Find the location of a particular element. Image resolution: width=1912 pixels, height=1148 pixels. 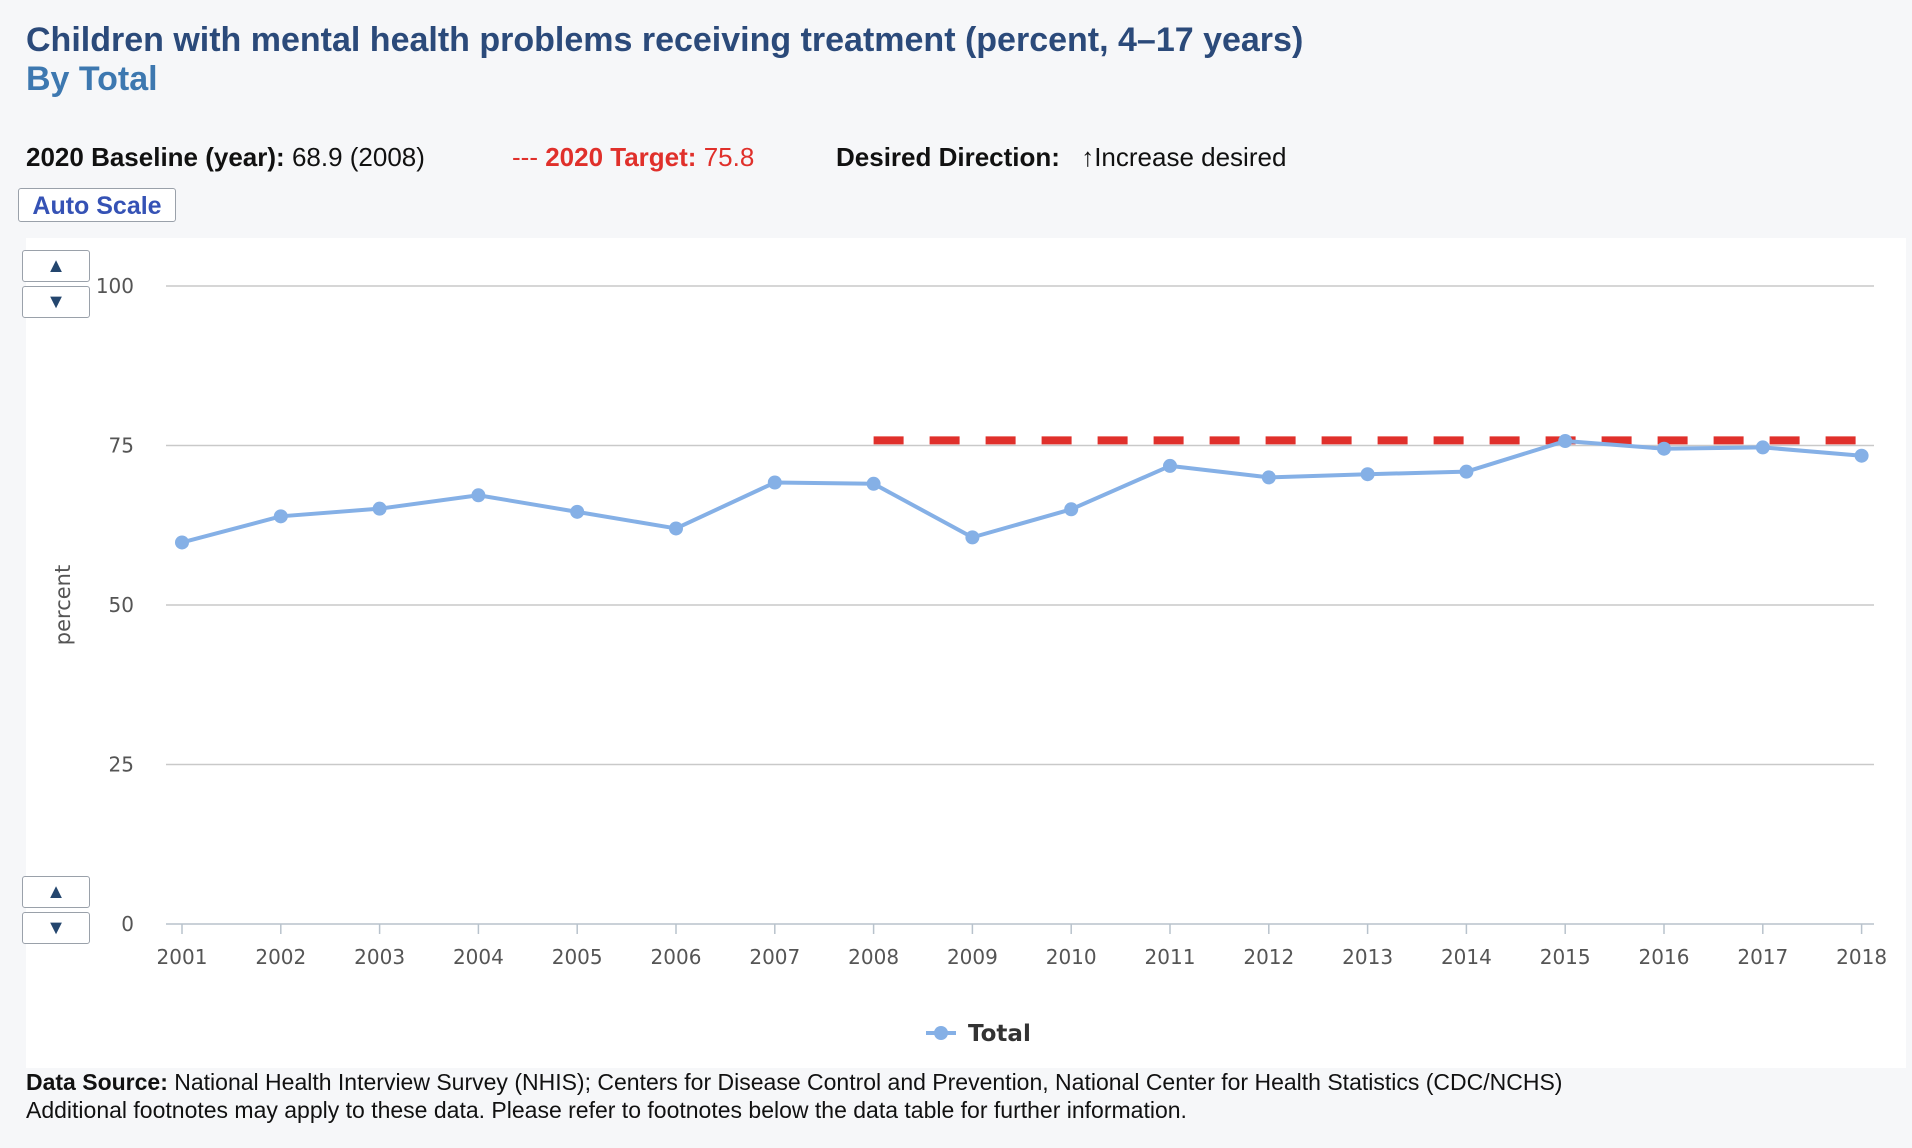

x-tick-label: 2014 is located at coordinates (1466, 957).